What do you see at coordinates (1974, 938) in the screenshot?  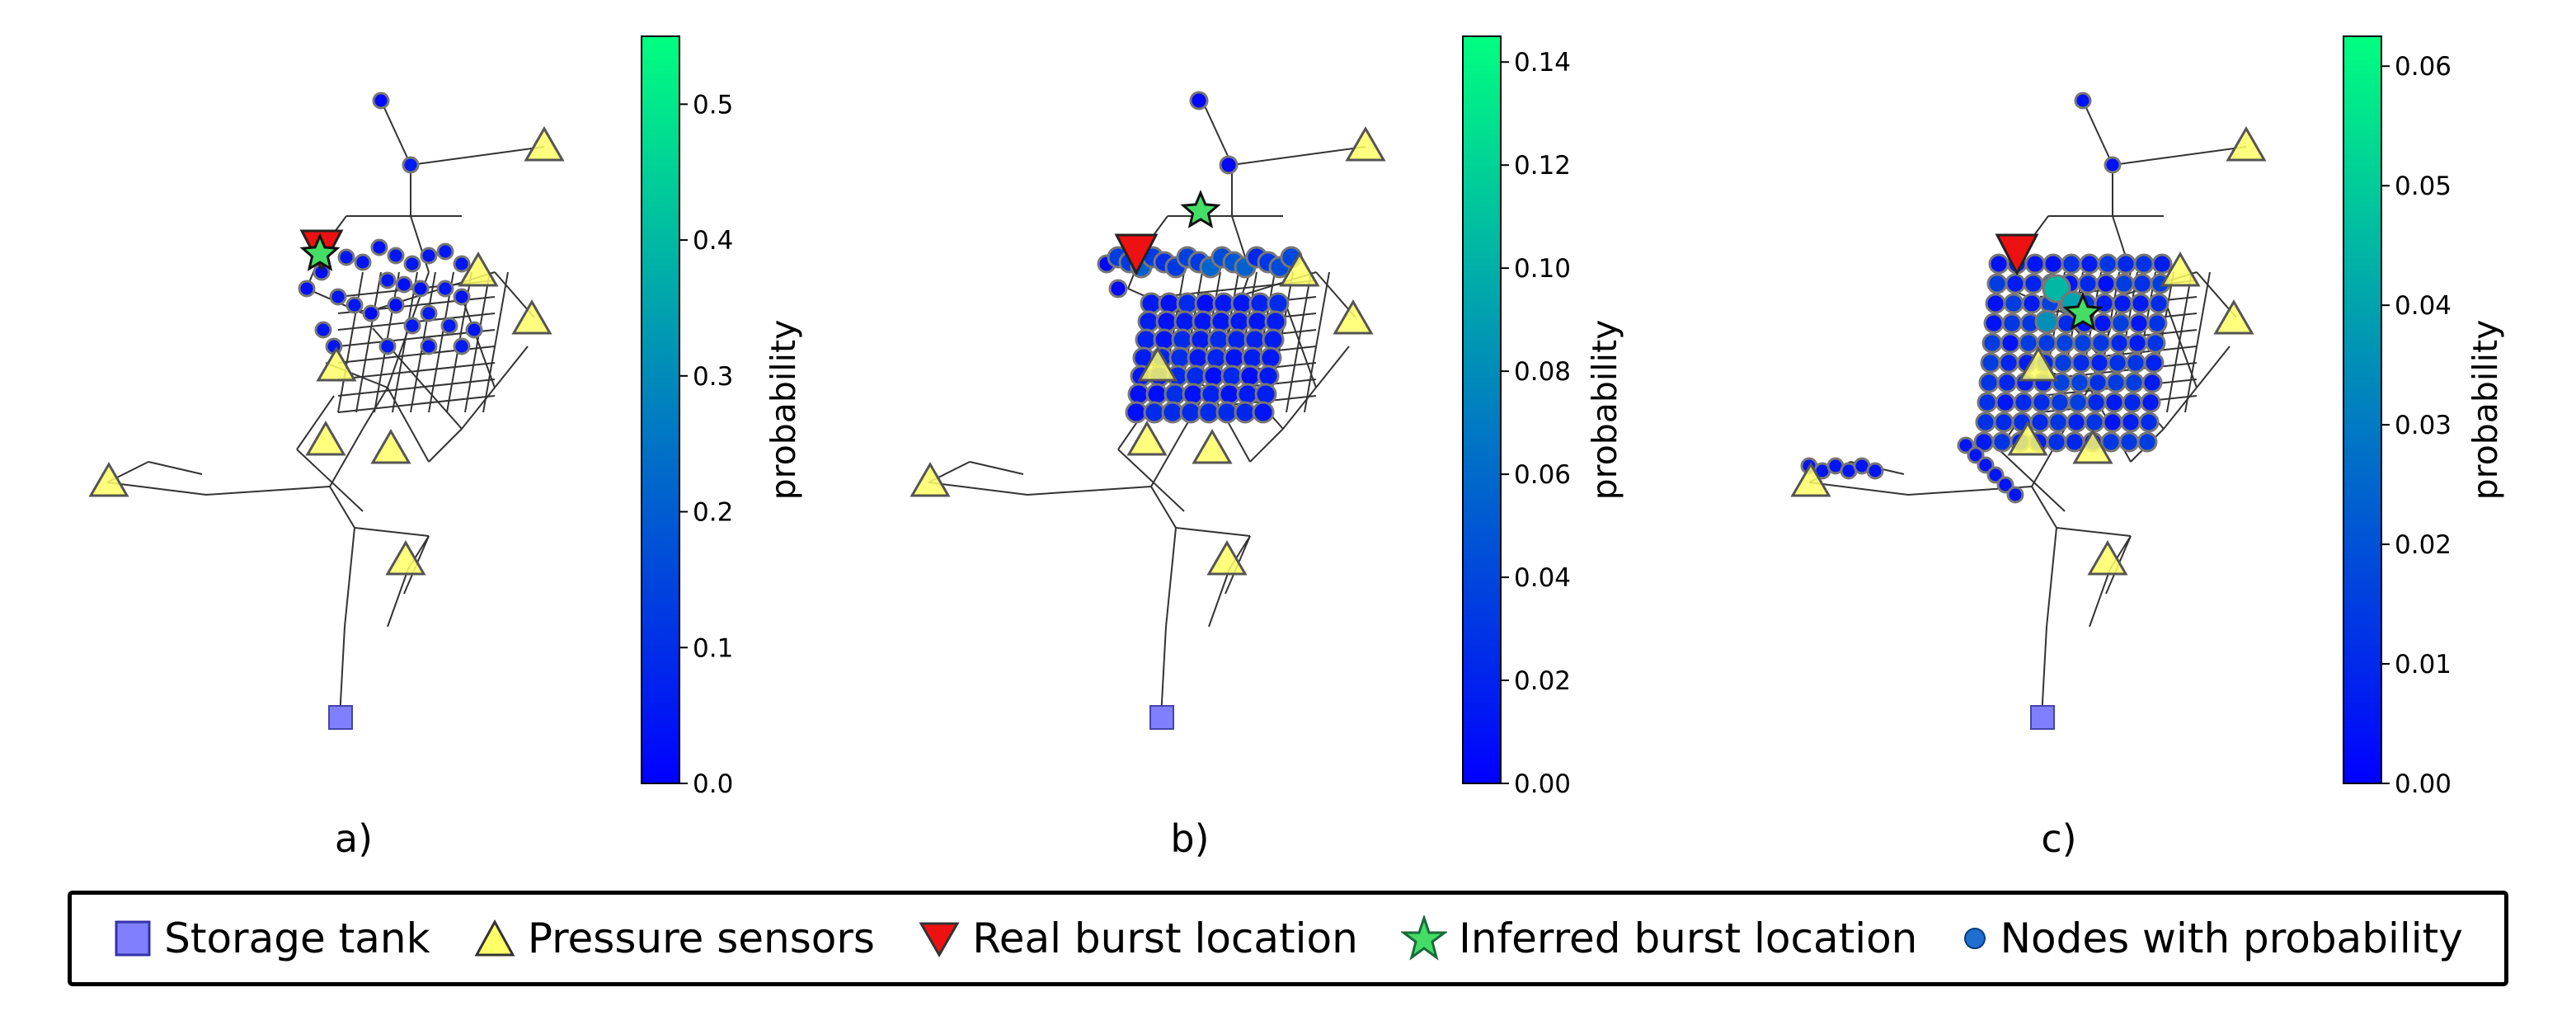 I see `node-probability-icon` at bounding box center [1974, 938].